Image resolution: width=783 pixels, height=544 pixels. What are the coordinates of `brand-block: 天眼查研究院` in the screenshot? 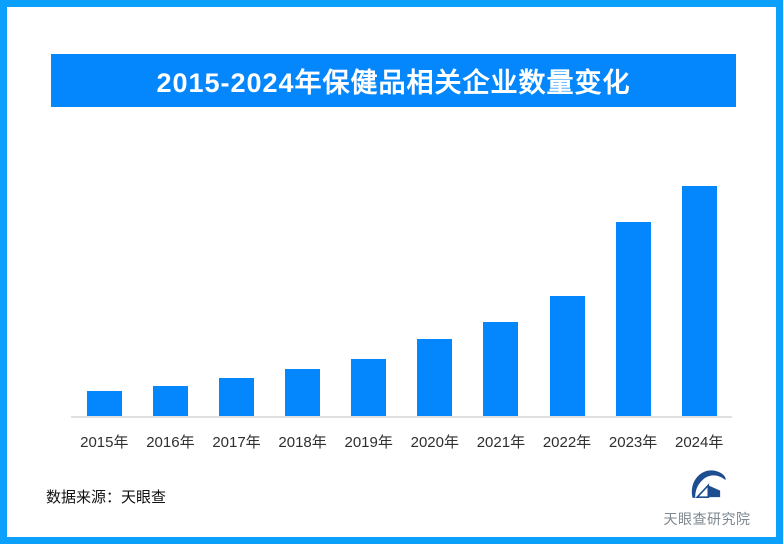 It's located at (707, 497).